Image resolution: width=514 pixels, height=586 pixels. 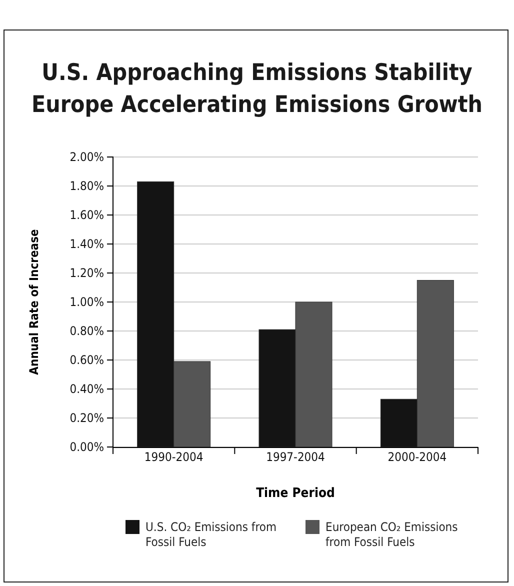 What do you see at coordinates (257, 105) in the screenshot?
I see `chart-subtitle: Europe Accelerating Emissions Growth` at bounding box center [257, 105].